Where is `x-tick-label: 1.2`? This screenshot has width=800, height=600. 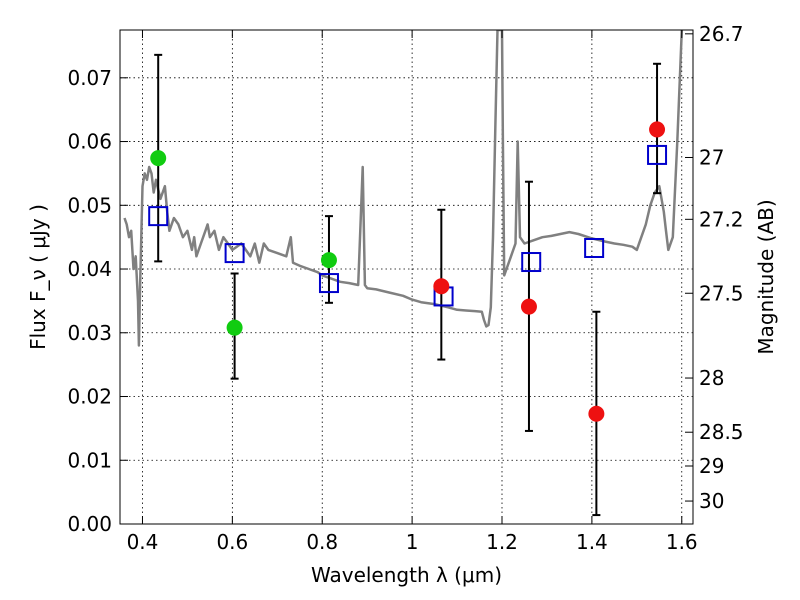 x-tick-label: 1.2 is located at coordinates (502, 542).